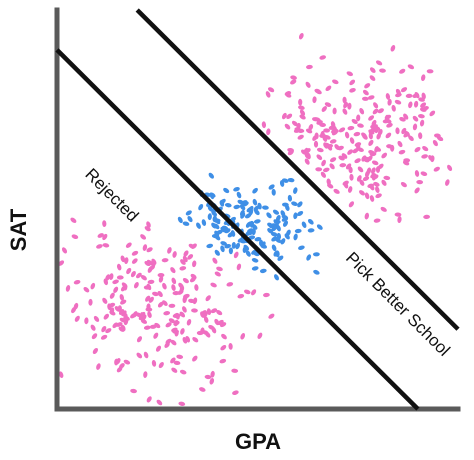 The height and width of the screenshot is (460, 474). I want to click on pick-better-school-label: Pick Better School, so click(398, 304).